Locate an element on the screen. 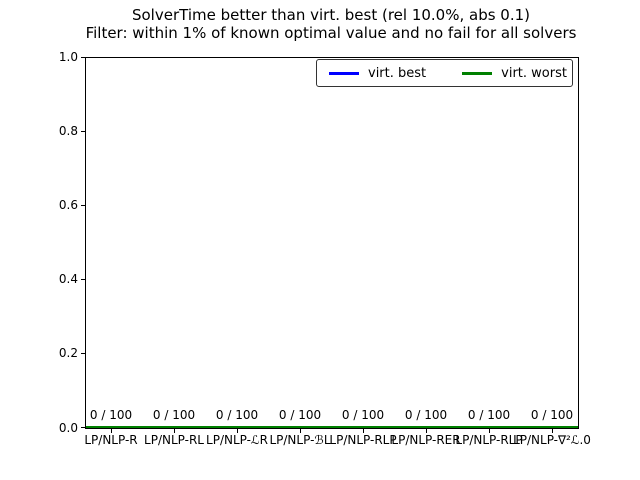 This screenshot has width=640, height=480. virt-best-line-swatch is located at coordinates (344, 73).